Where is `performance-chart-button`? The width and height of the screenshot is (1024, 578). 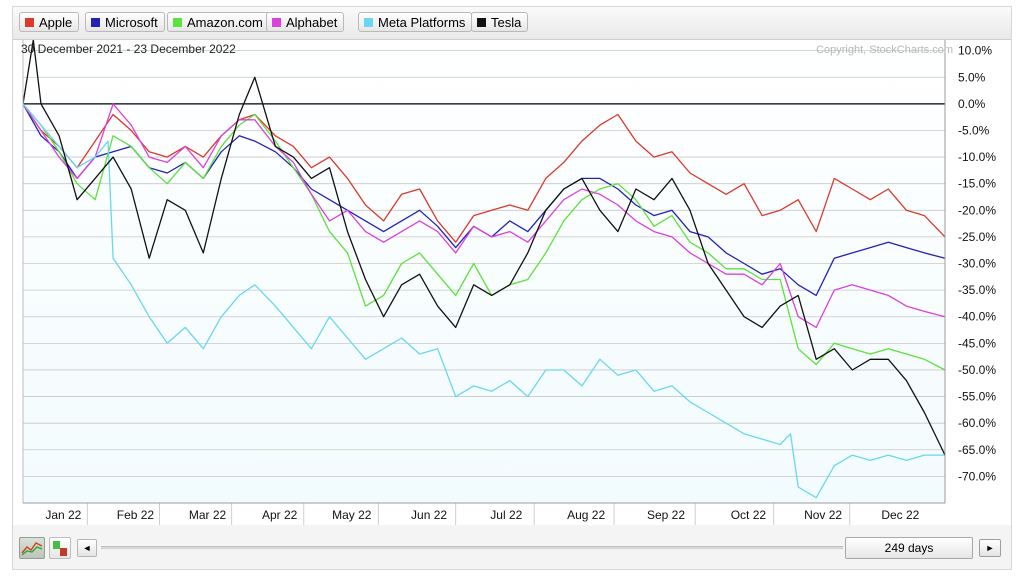 performance-chart-button is located at coordinates (32, 548).